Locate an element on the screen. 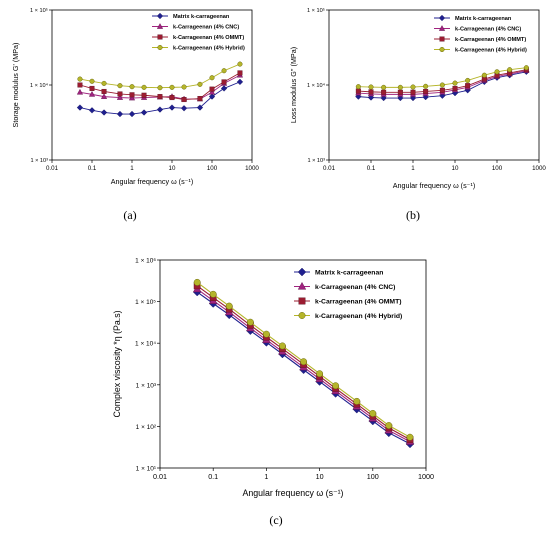 Image resolution: width=550 pixels, height=534 pixels. y-tick-label: 1 × 10¹ is located at coordinates (146, 469).